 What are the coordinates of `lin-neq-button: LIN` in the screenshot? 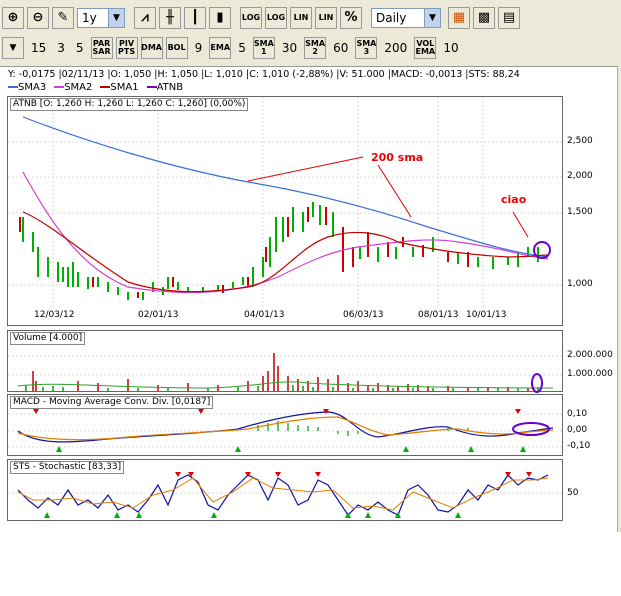 It's located at (326, 18).